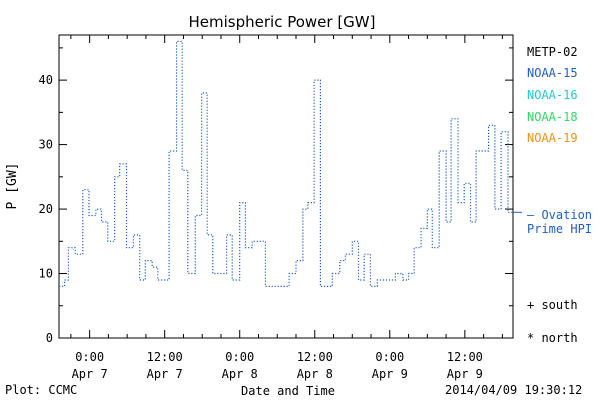  What do you see at coordinates (560, 229) in the screenshot?
I see `ovation-label-line-2: Prime HPI` at bounding box center [560, 229].